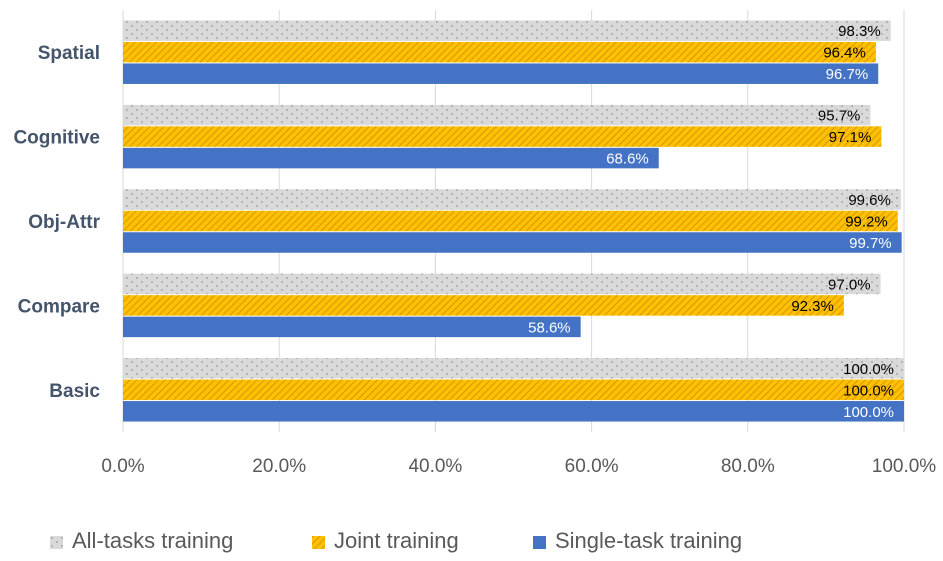  I want to click on bar-single-task-training-compare, so click(352, 327).